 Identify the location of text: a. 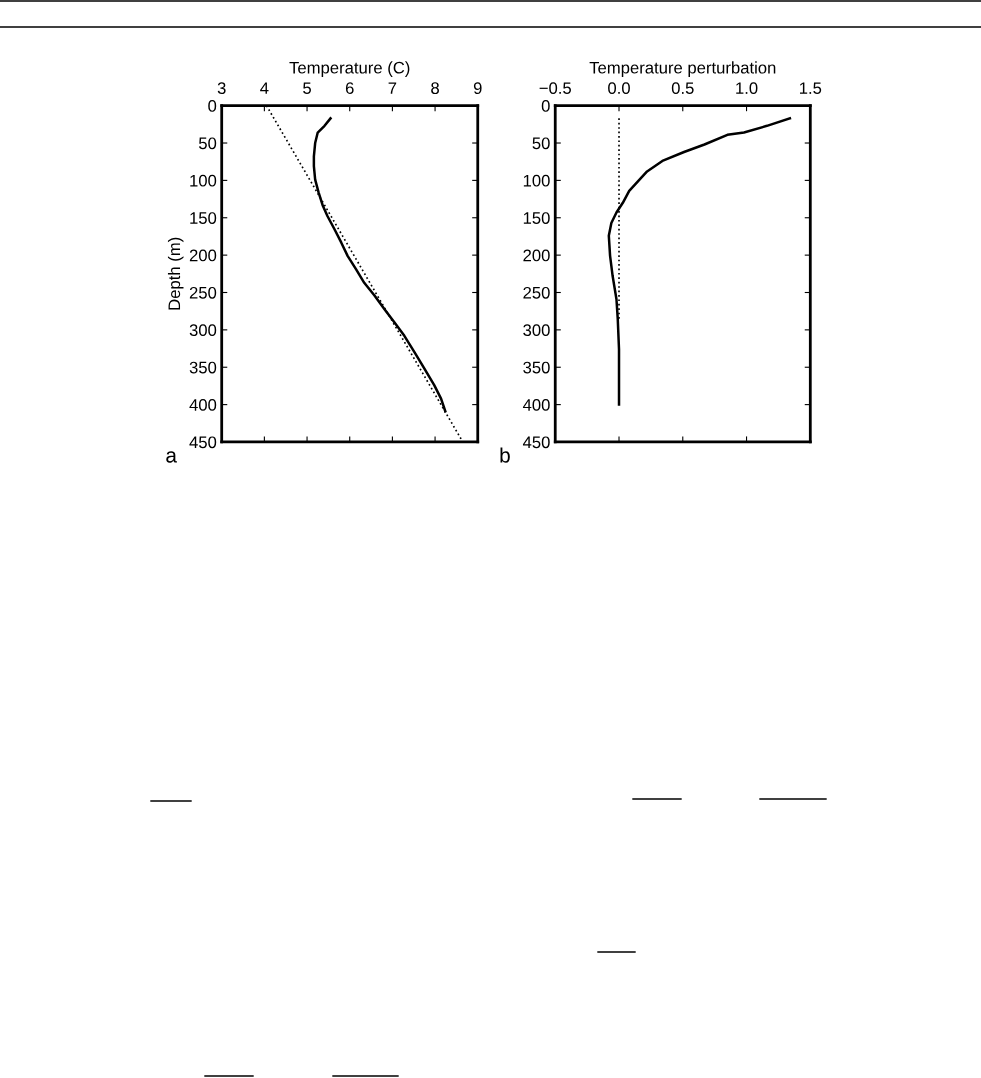
(171, 457).